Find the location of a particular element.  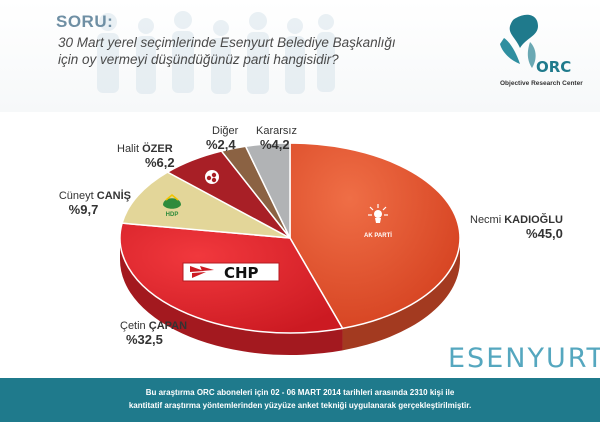

cetin-last-name: ÇAPAN is located at coordinates (168, 326).